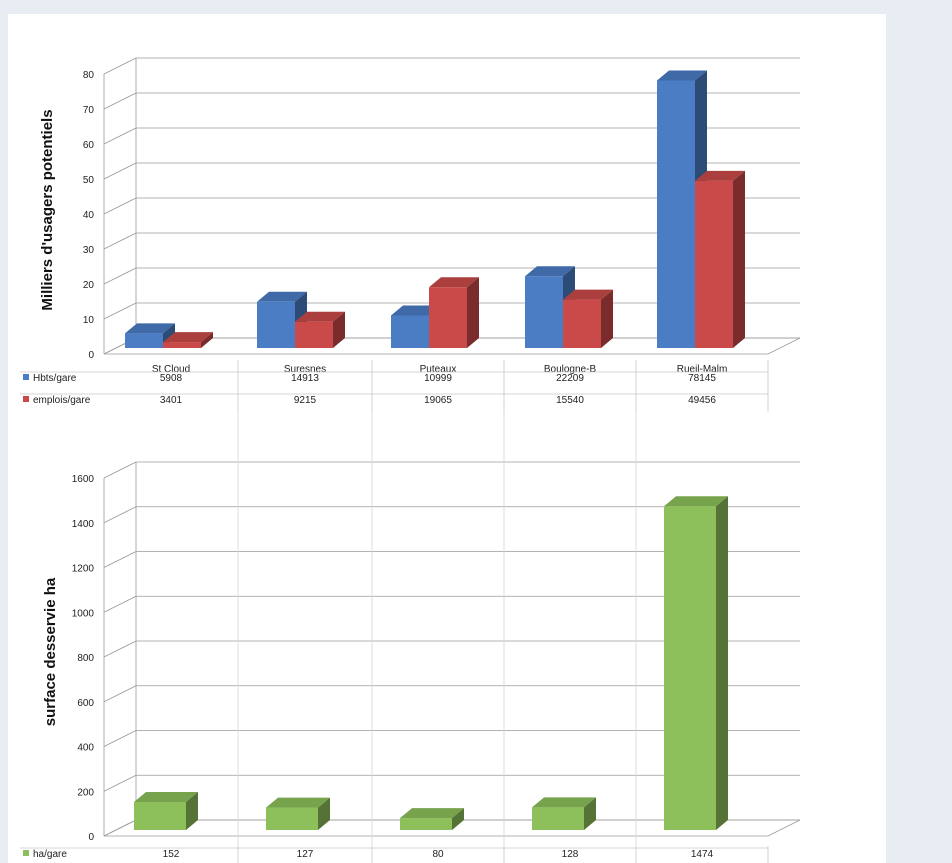 The height and width of the screenshot is (863, 952). I want to click on data-value: 80, so click(438, 854).